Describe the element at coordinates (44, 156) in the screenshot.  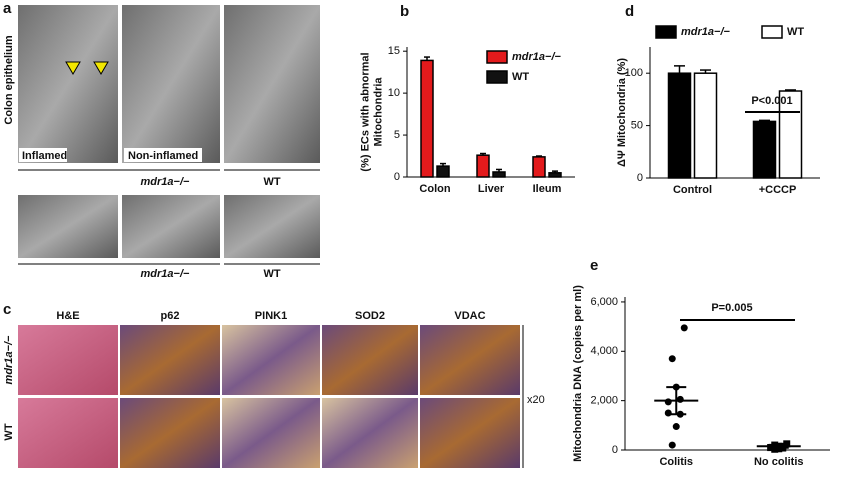
I see `image-label: Inflamed` at that location.